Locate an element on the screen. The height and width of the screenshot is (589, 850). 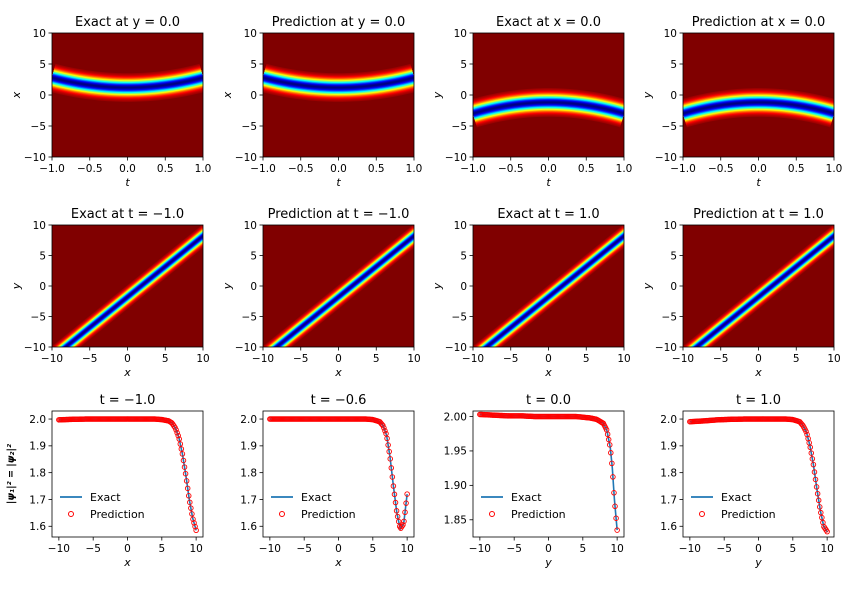
panel-title: t = −1.0 is located at coordinates (128, 400).